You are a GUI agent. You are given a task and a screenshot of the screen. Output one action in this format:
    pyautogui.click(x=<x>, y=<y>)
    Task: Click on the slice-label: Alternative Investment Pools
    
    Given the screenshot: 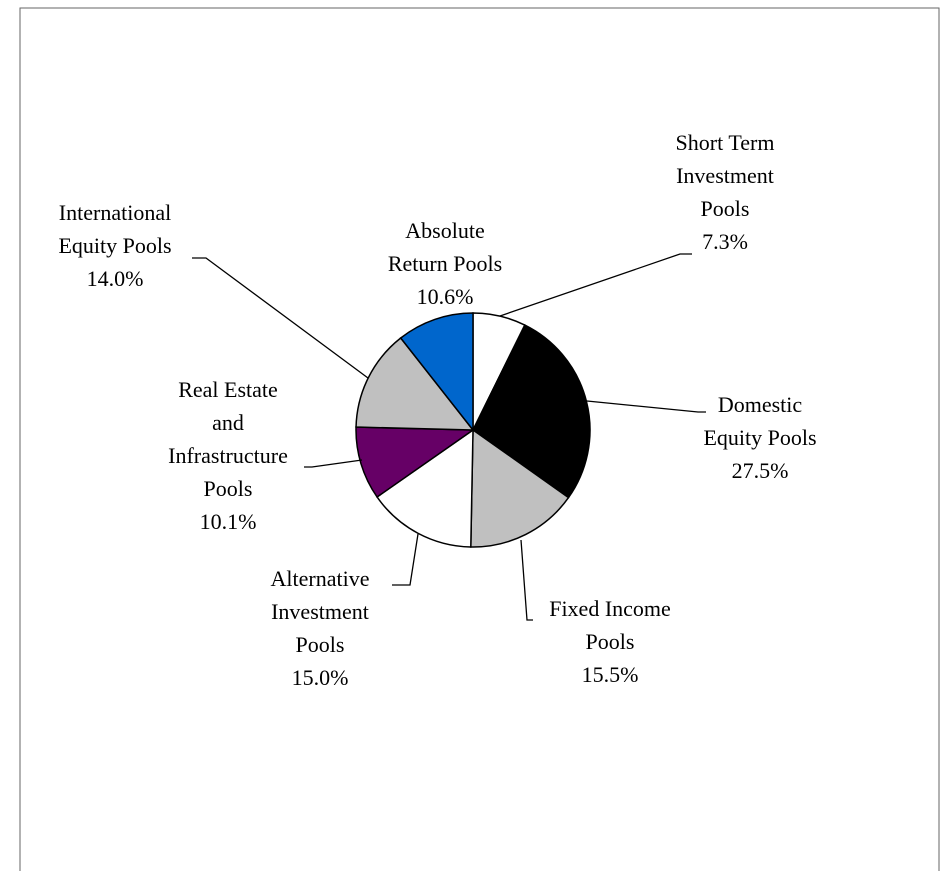 What is the action you would take?
    pyautogui.click(x=320, y=611)
    